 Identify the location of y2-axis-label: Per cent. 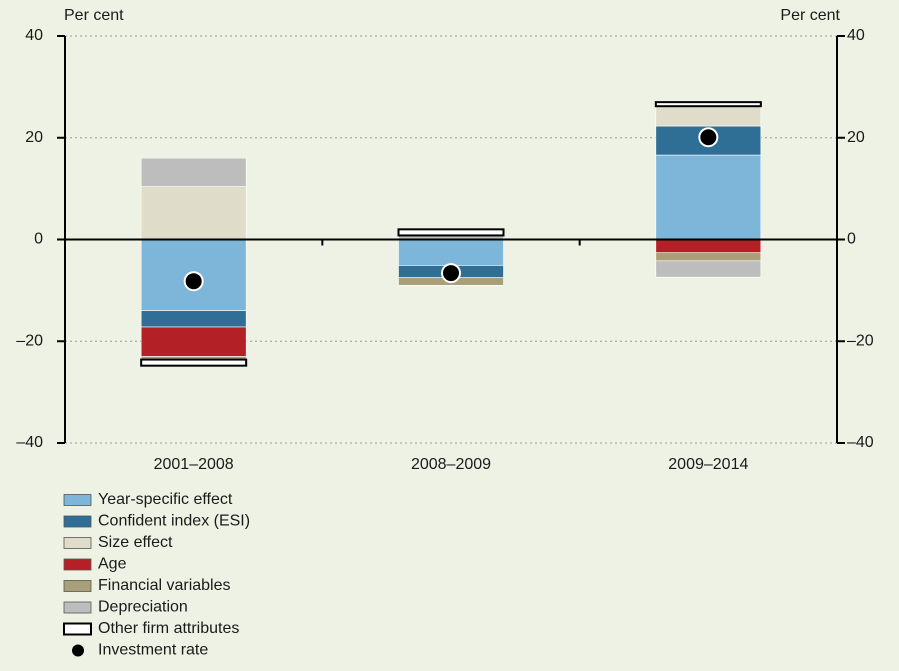
(810, 15).